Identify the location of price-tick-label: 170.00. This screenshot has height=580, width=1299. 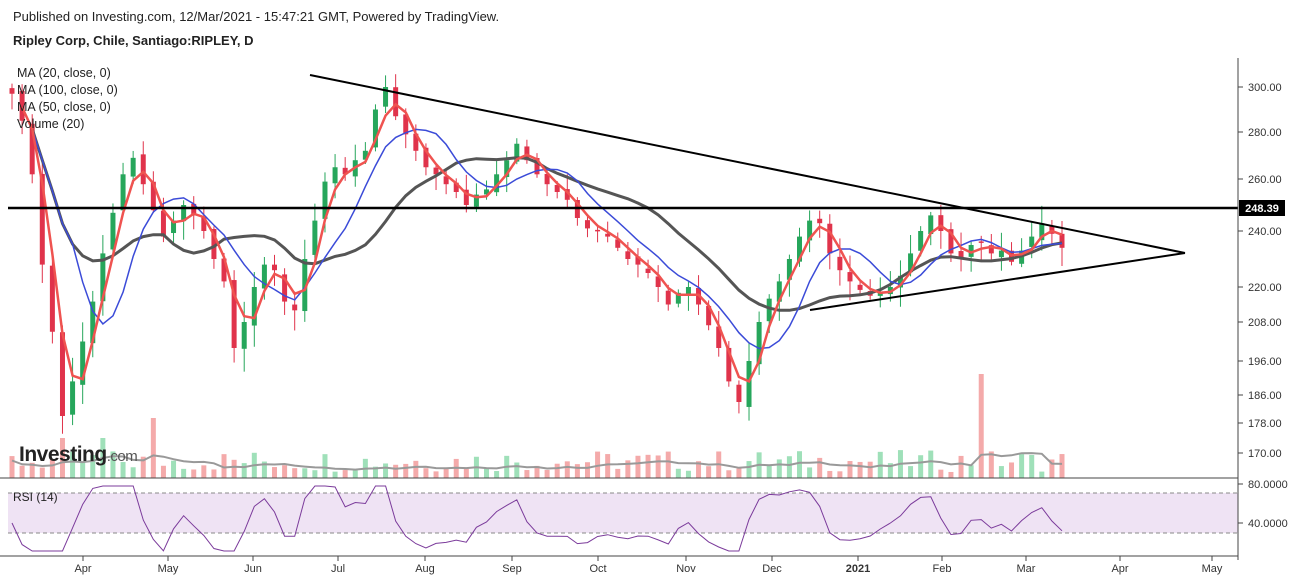
(1265, 454).